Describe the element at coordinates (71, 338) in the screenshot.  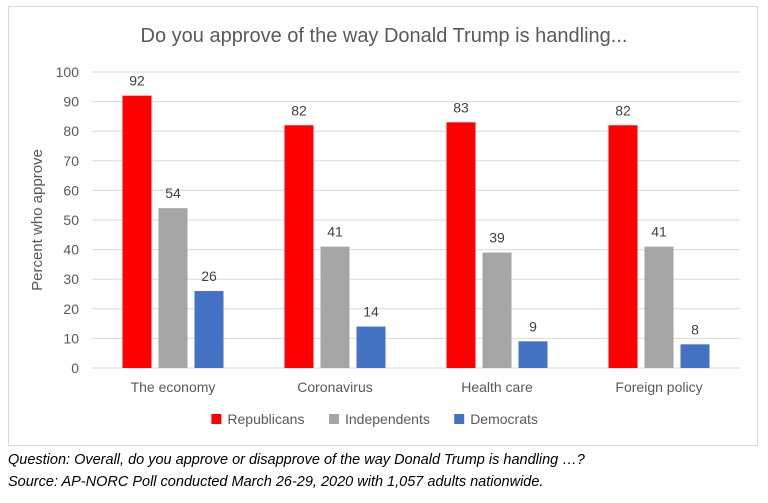
I see `y-tick-label: 10` at that location.